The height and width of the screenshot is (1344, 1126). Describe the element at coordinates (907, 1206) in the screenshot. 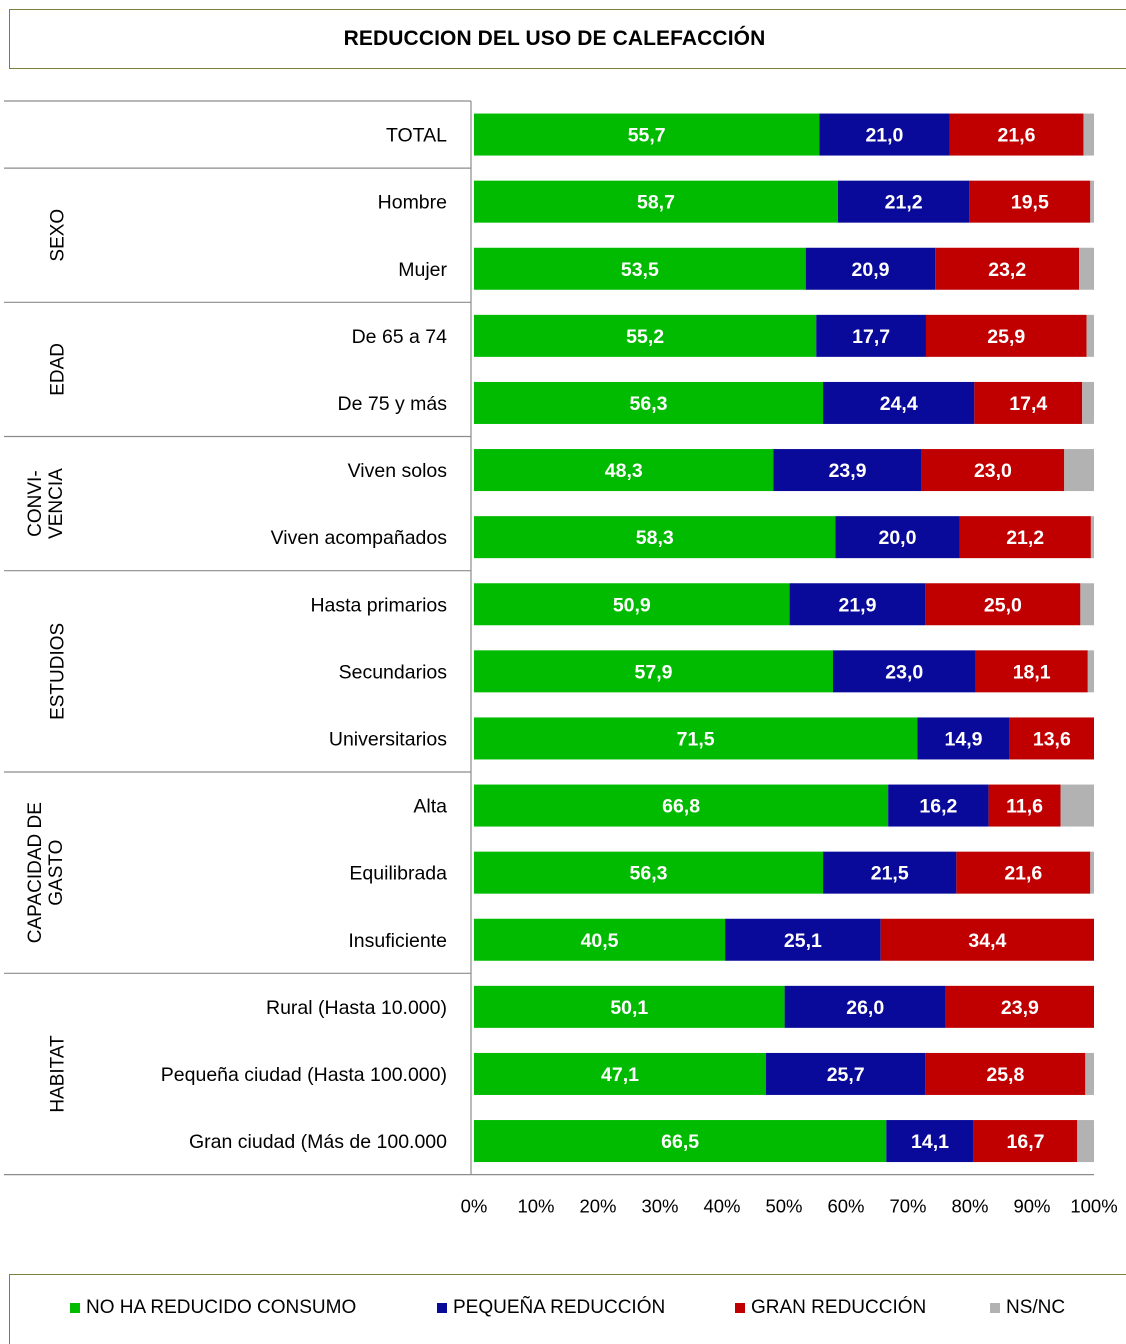

I see `x-tick-label: 70%` at that location.